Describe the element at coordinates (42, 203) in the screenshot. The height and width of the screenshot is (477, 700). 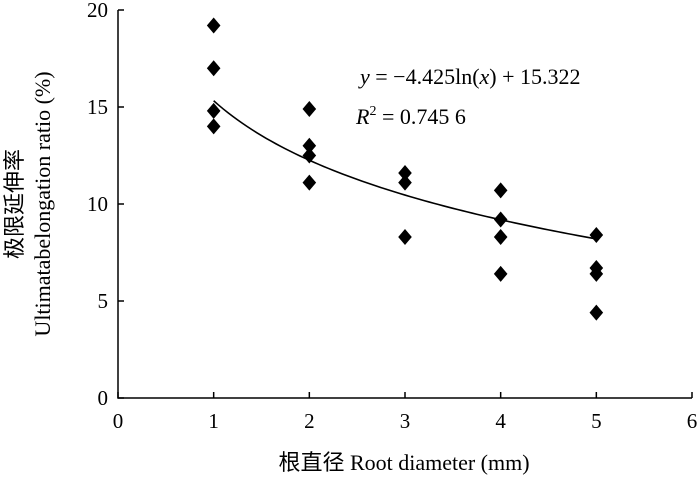
I see `y-axis-title-en: Ultimatabelongation ratio (%)` at that location.